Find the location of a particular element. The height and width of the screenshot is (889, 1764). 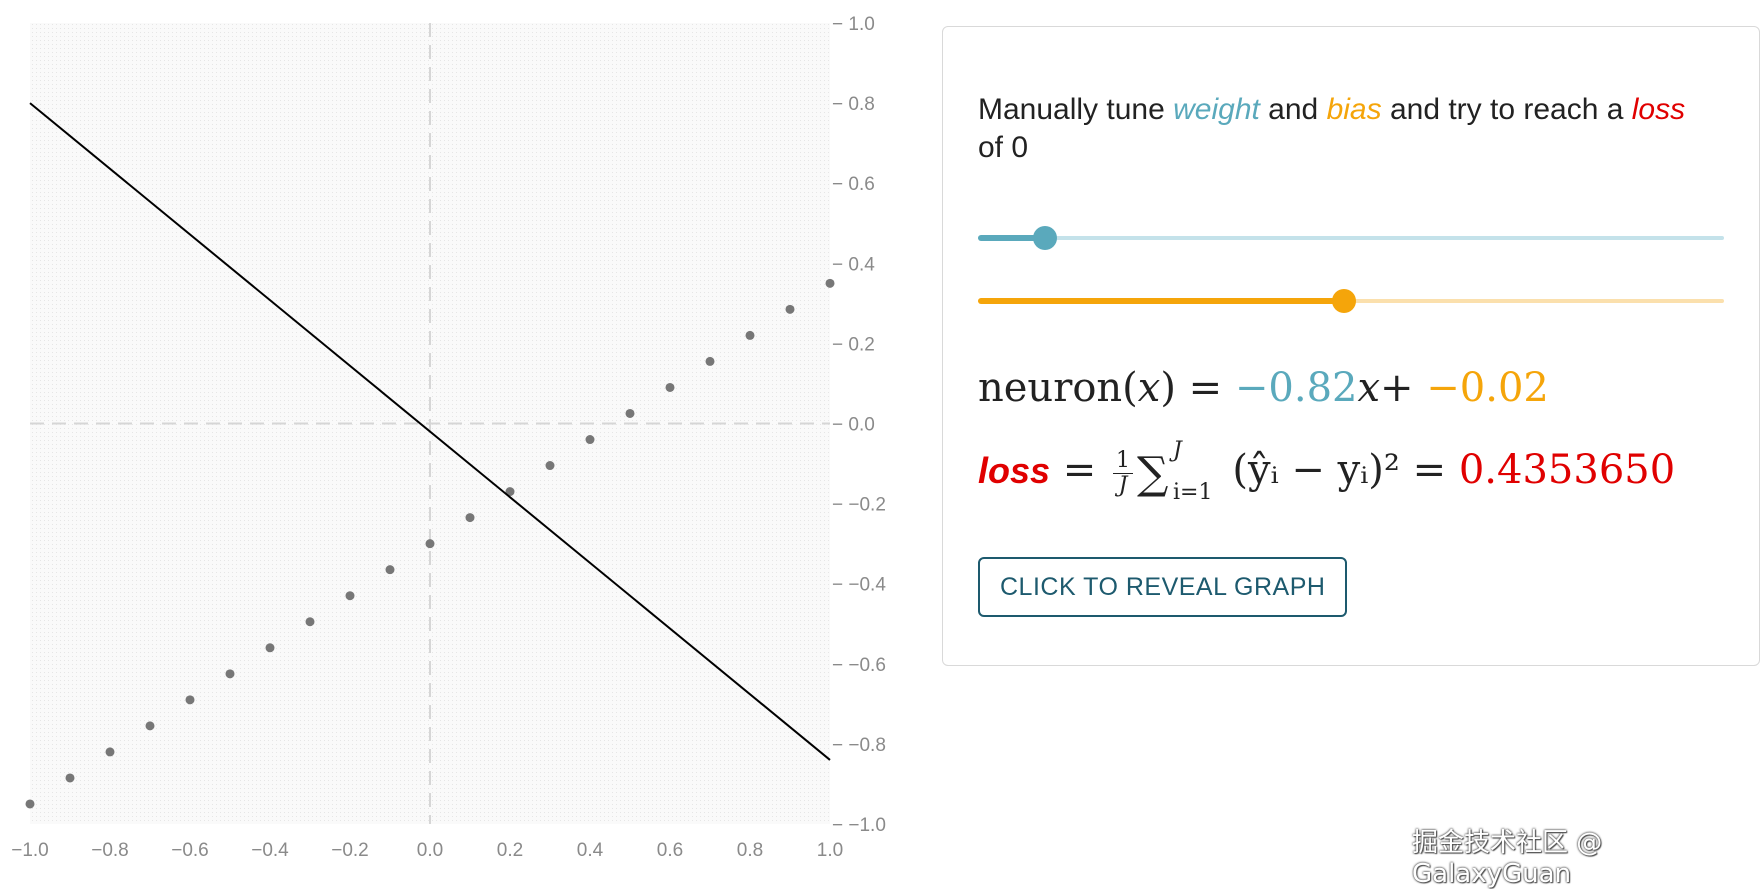

loss-word: loss is located at coordinates (1658, 109).